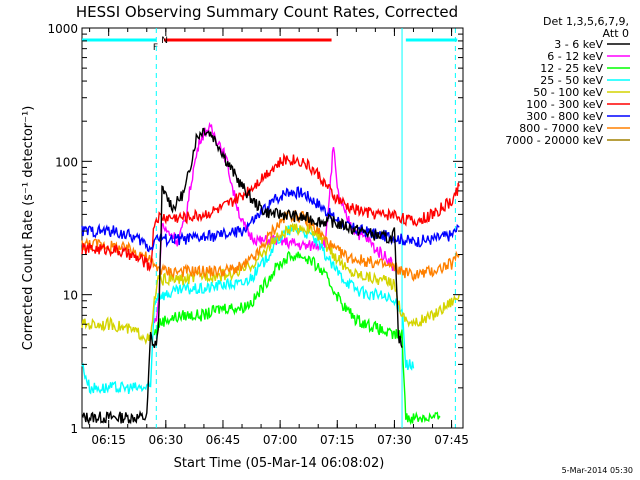  What do you see at coordinates (166, 440) in the screenshot?
I see `x-tick-label-1: 06:30` at bounding box center [166, 440].